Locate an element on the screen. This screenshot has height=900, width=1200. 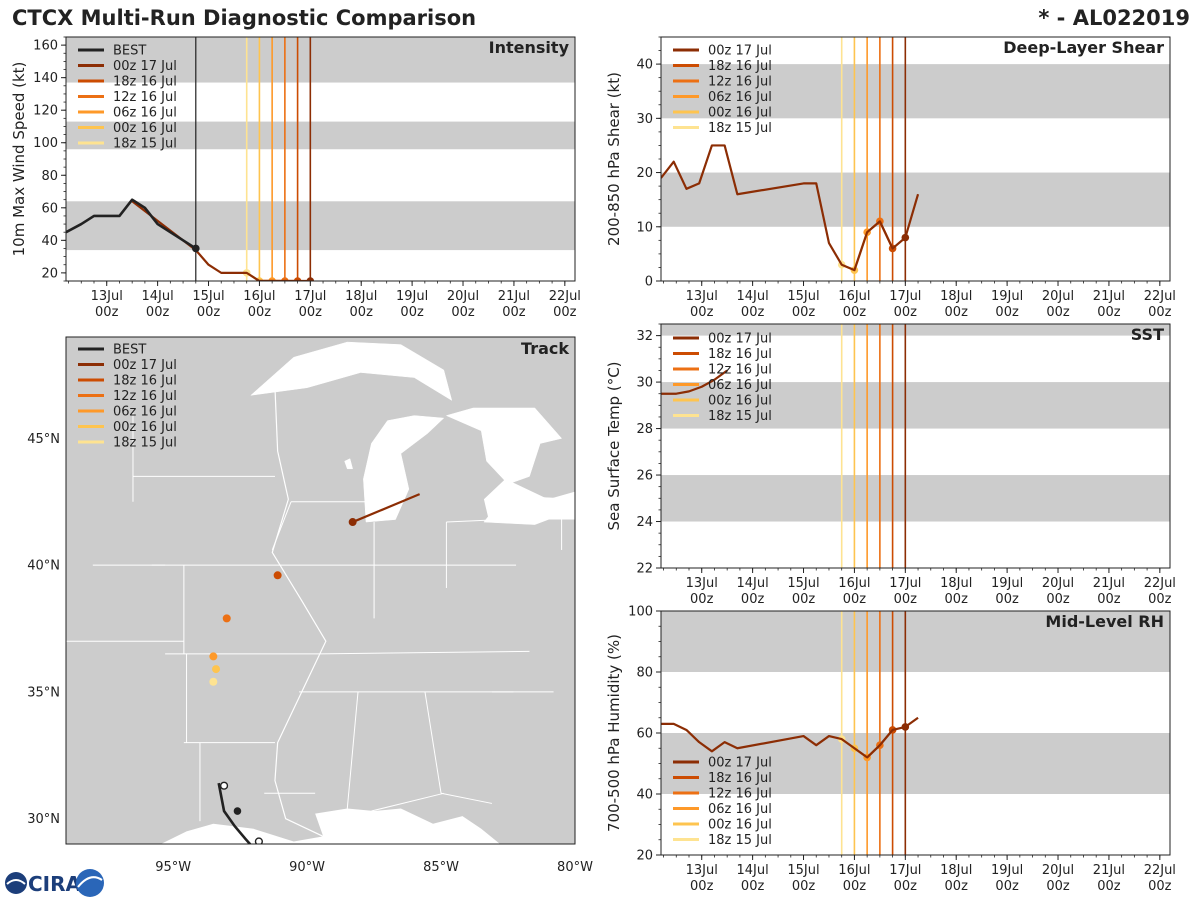
x-tick-date: 21Jul is located at coordinates (1109, 583).